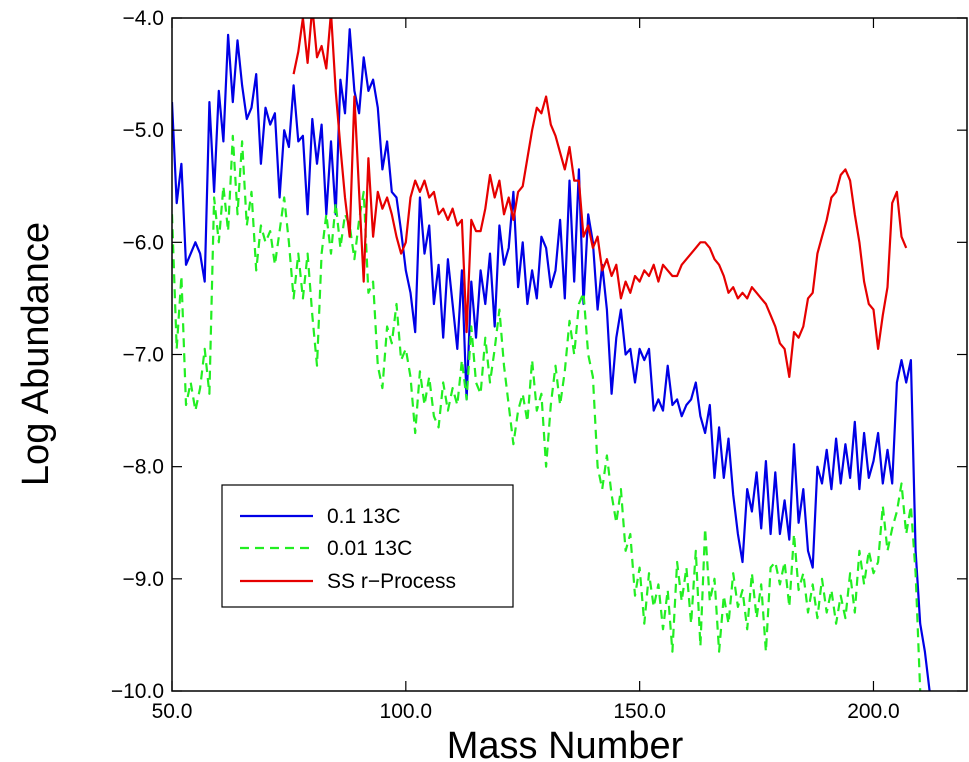 The image size is (969, 762). Describe the element at coordinates (143, 18) in the screenshot. I see `y-tick-label: −4.0` at that location.